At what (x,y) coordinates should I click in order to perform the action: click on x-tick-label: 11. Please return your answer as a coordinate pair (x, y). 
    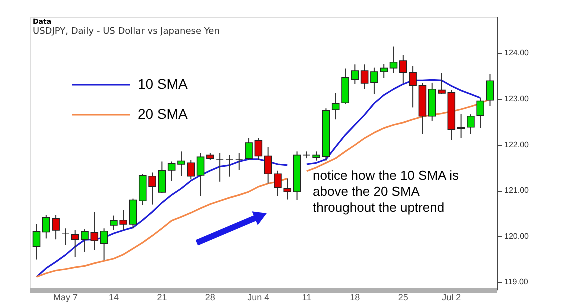
    Looking at the image, I should click on (307, 297).